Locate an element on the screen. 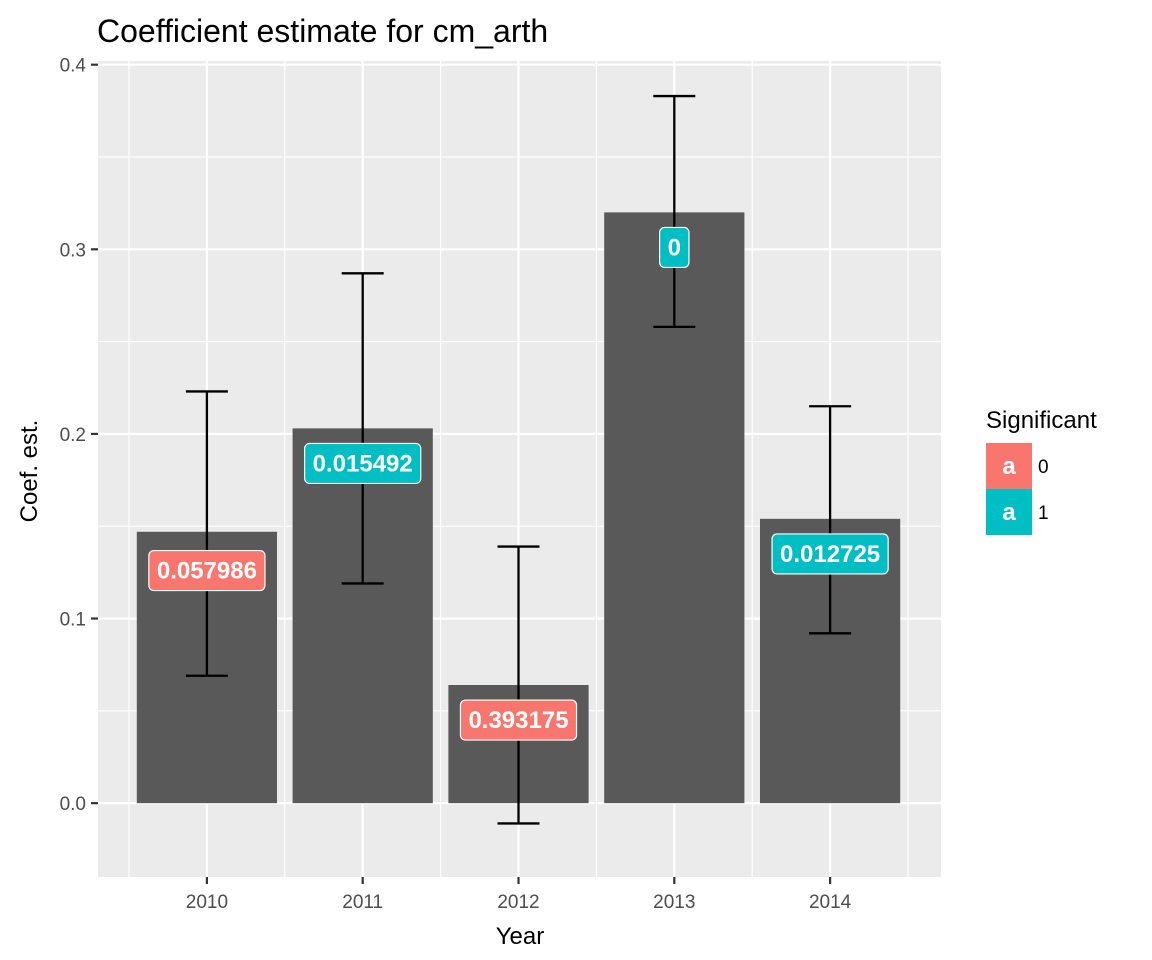 This screenshot has height=960, width=1152. data-label-2011: 0.015492 is located at coordinates (363, 463).